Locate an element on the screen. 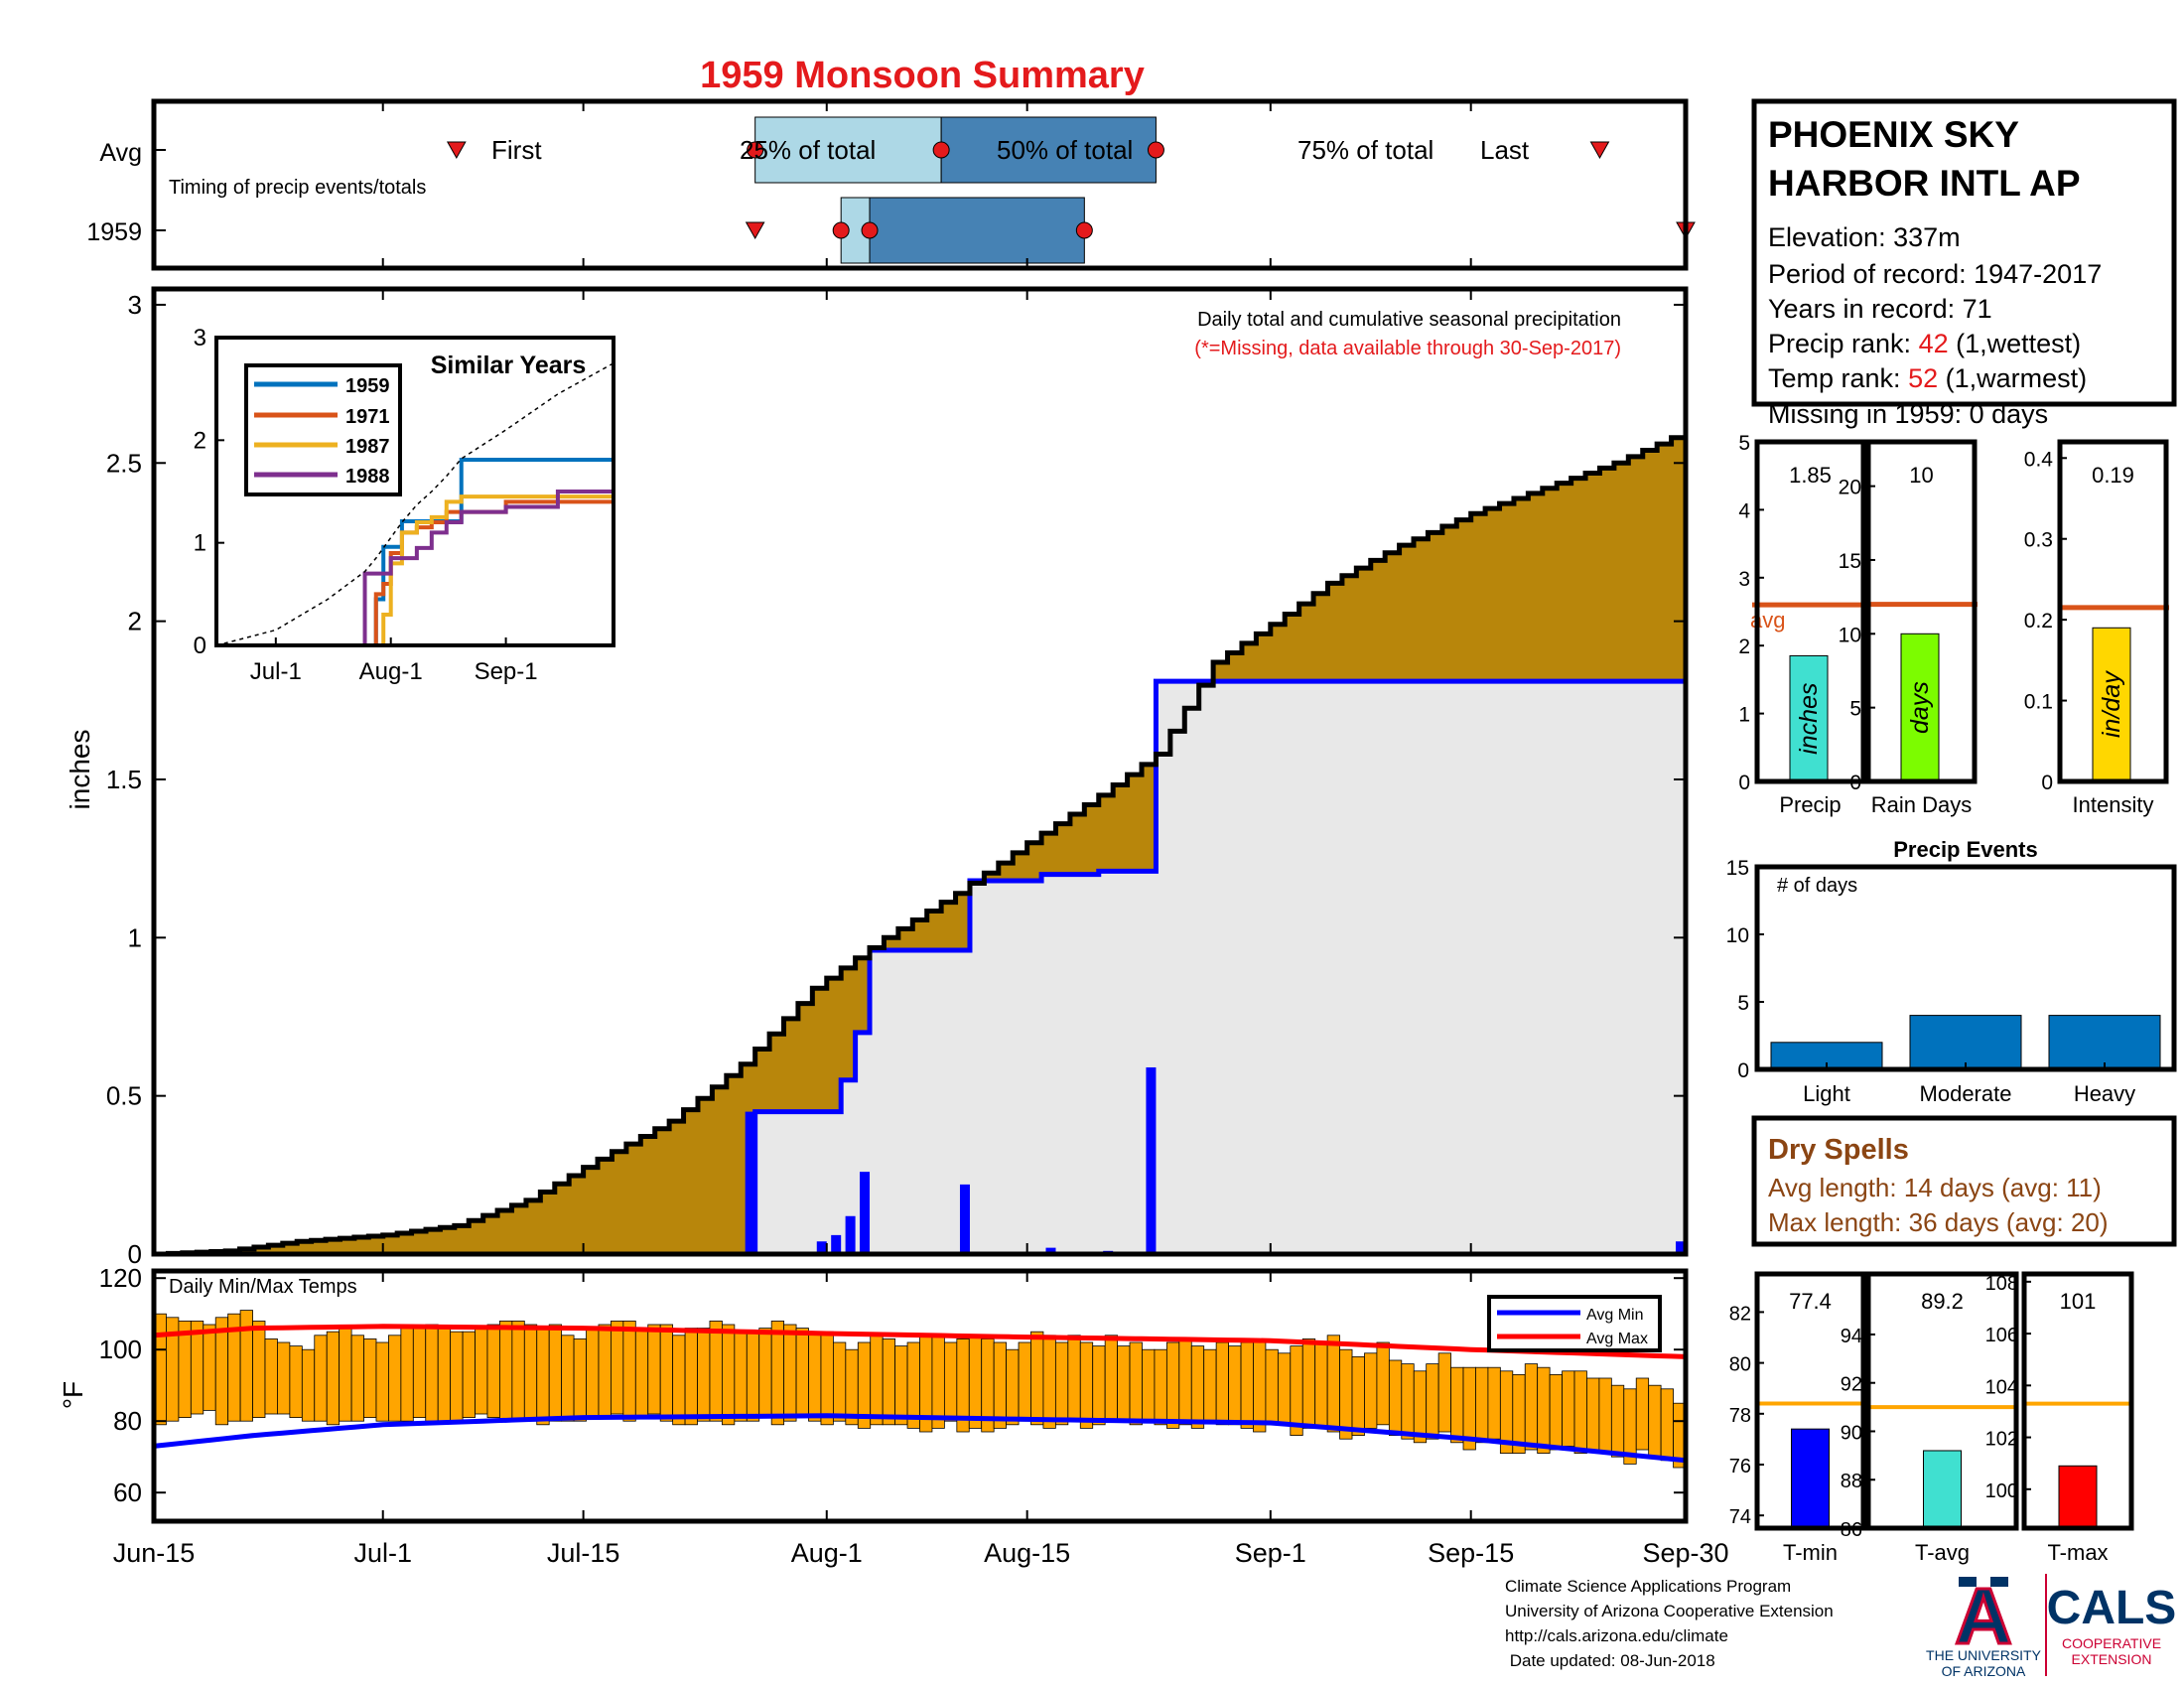 The image size is (2184, 1688). station-years: Years in record: 71 is located at coordinates (1880, 309).